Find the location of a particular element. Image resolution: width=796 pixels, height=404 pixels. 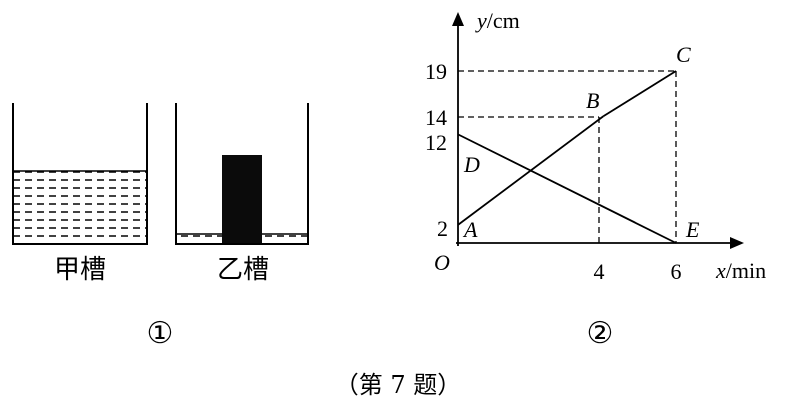

line-segment-b-c is located at coordinates (639, 94).